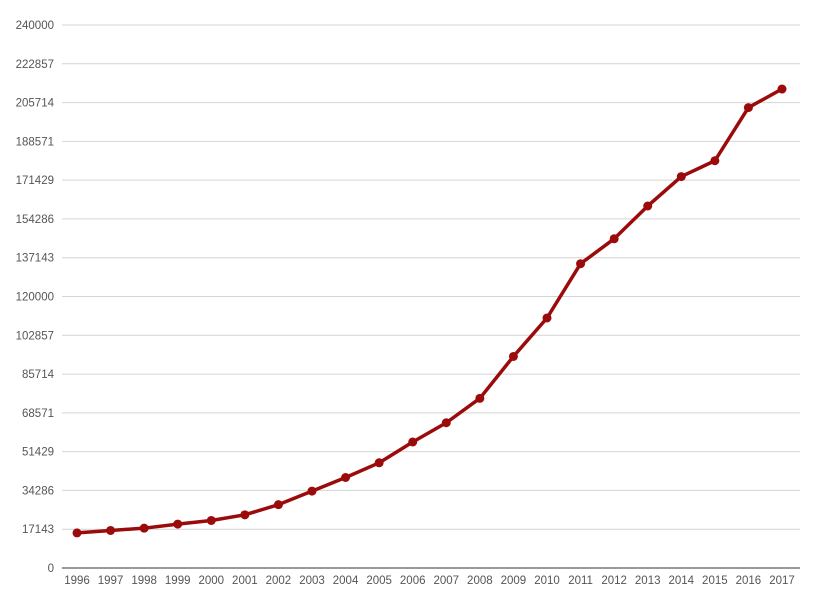 This screenshot has height=599, width=815. I want to click on y-tick-label: 0, so click(51, 569).